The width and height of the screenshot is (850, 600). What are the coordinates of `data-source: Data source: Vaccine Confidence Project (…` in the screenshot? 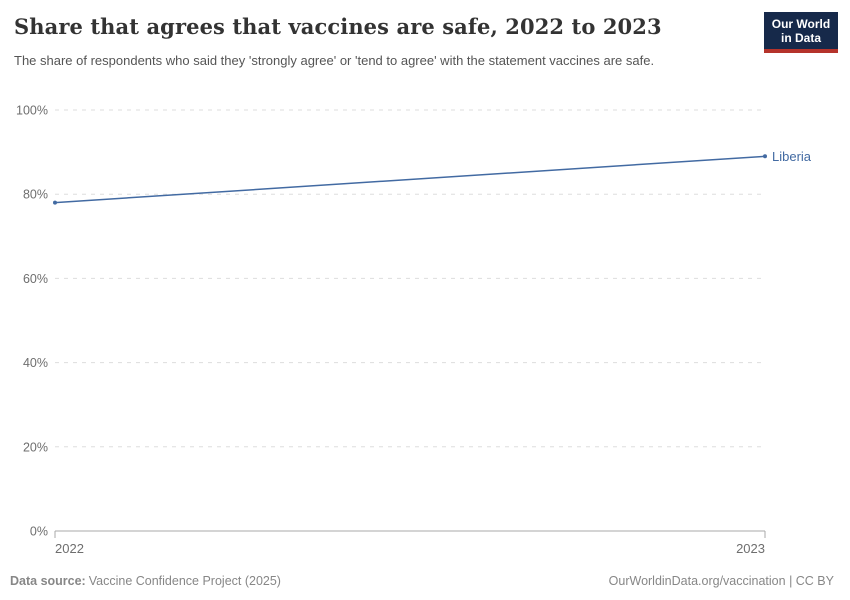 It's located at (145, 581).